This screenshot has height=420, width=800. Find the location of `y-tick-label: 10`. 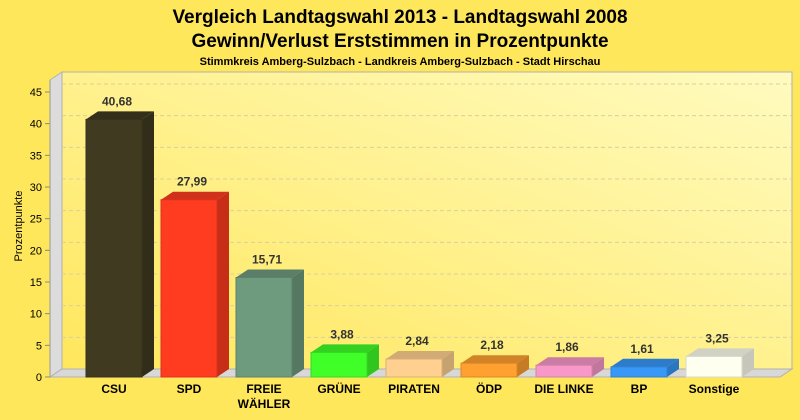

y-tick-label: 10 is located at coordinates (36, 315).